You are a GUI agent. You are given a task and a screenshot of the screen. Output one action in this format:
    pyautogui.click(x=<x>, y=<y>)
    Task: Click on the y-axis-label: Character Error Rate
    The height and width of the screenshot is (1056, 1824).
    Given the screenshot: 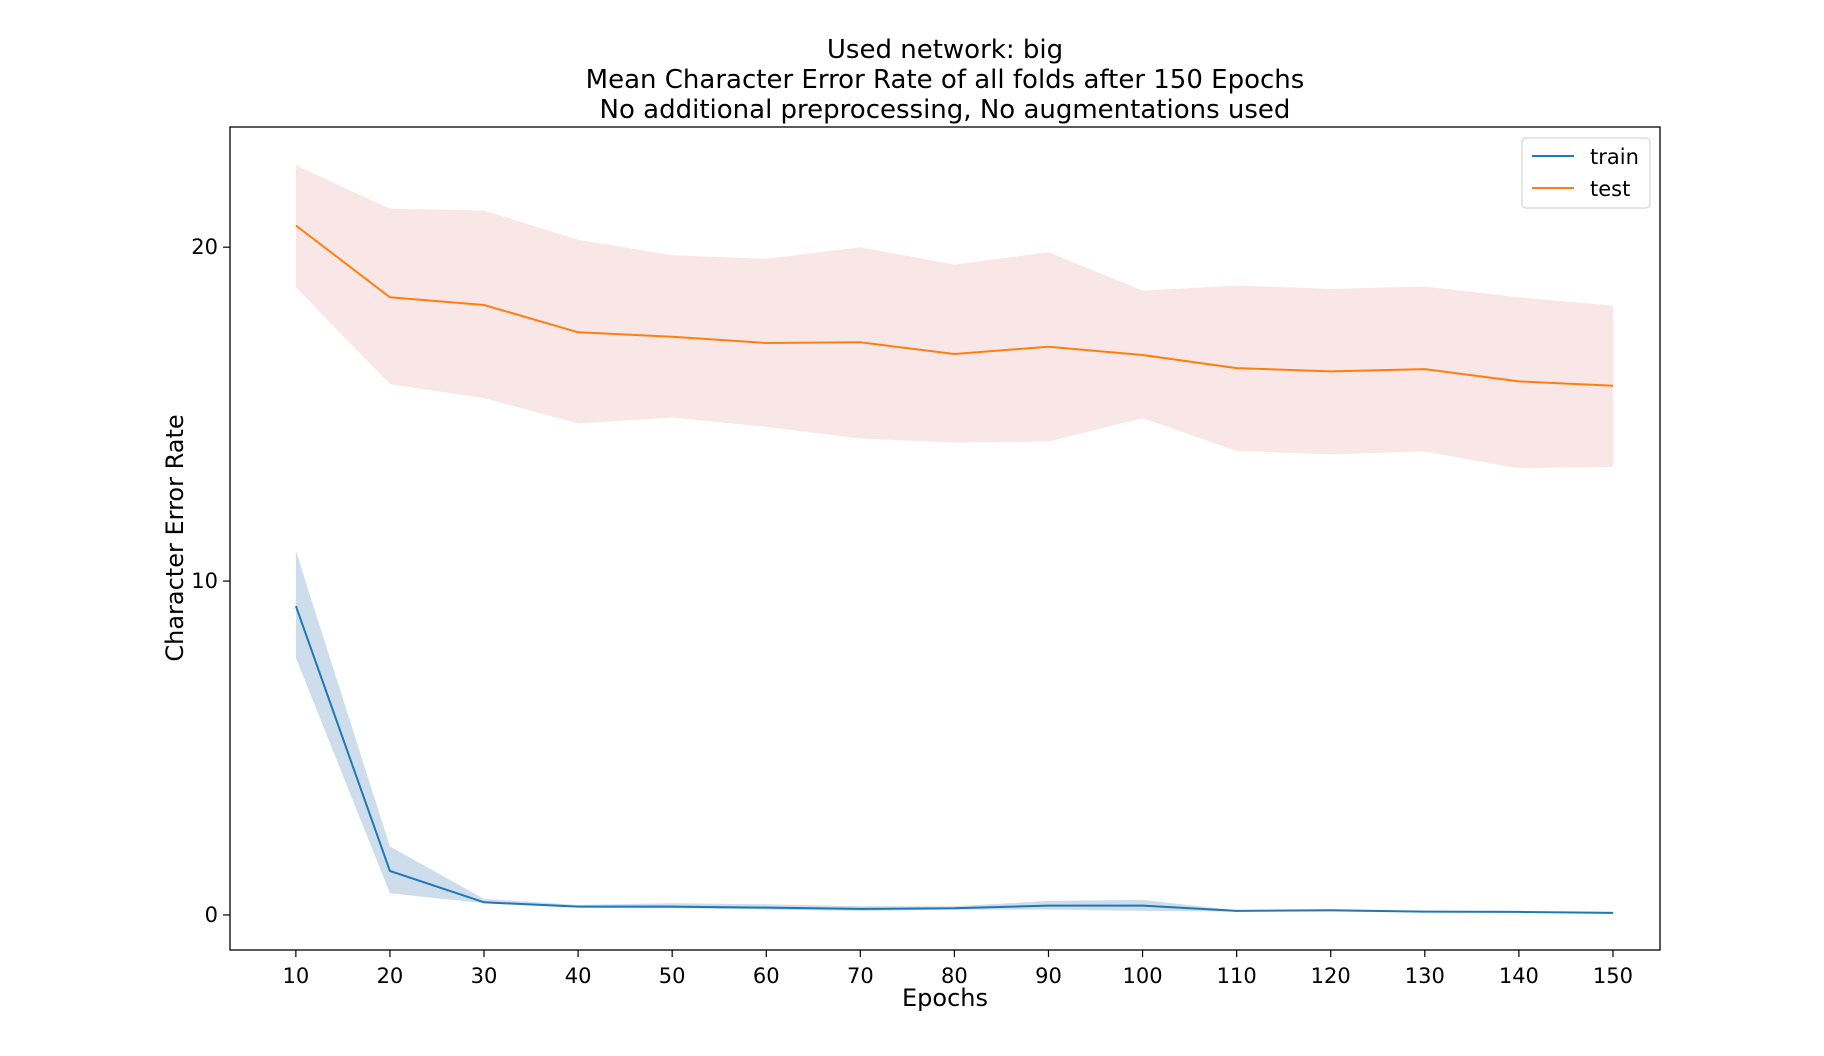 What is the action you would take?
    pyautogui.click(x=175, y=537)
    